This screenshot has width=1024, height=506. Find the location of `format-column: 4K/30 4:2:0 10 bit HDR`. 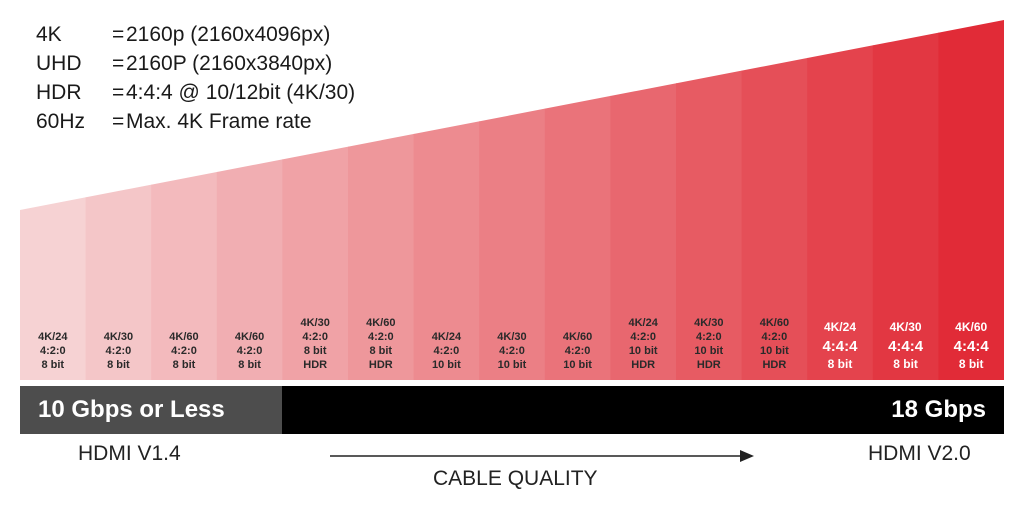

format-column: 4K/30 4:2:0 10 bit HDR is located at coordinates (709, 340).